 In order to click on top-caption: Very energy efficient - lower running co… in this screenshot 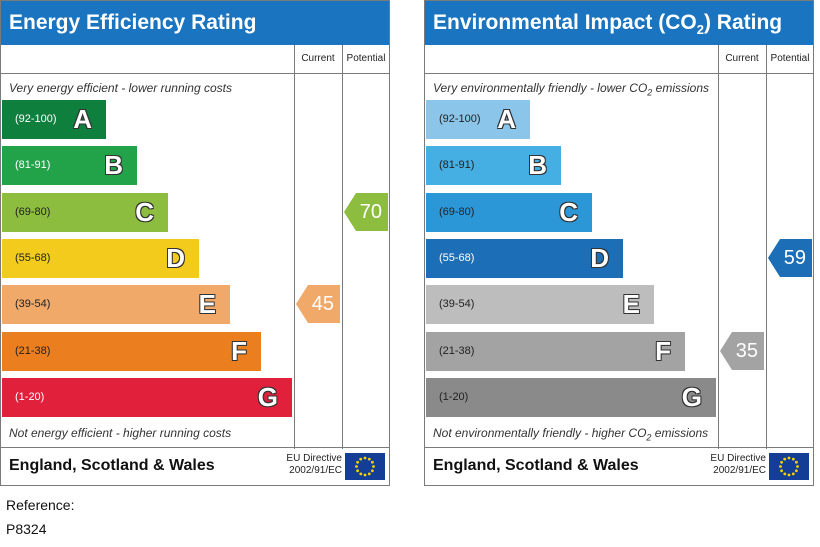, I will do `click(120, 88)`.